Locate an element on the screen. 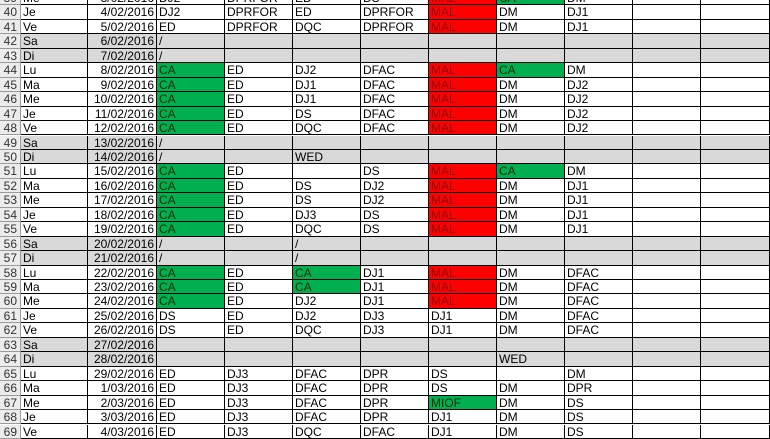 The image size is (770, 439). row-header: 56 is located at coordinates (10, 244).